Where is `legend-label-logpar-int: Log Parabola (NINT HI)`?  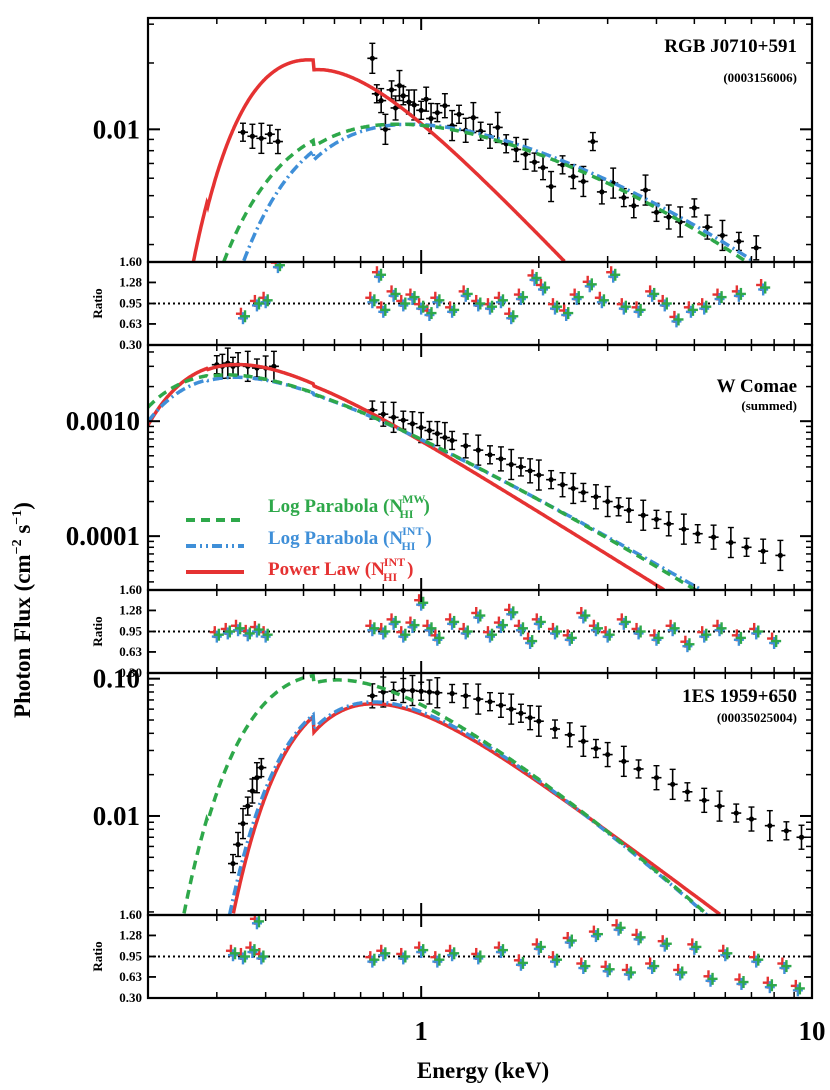 legend-label-logpar-int: Log Parabola (NINT HI) is located at coordinates (350, 538).